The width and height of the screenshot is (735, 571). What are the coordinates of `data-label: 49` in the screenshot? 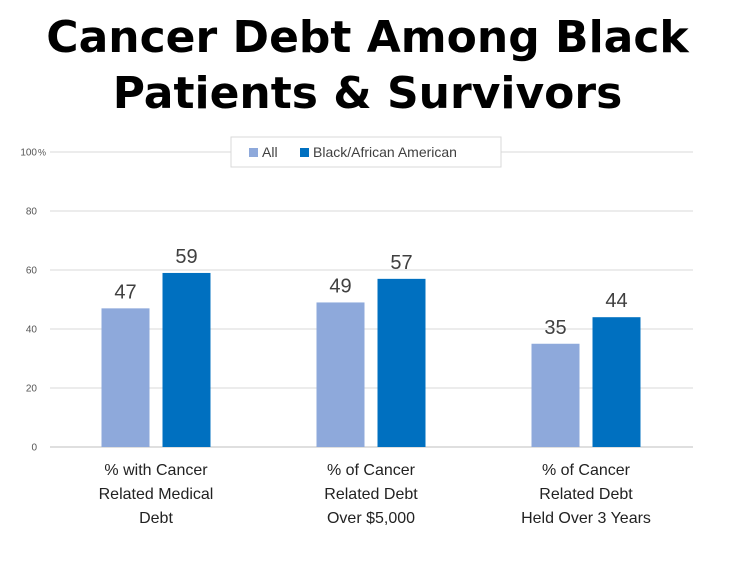 It's located at (340, 286).